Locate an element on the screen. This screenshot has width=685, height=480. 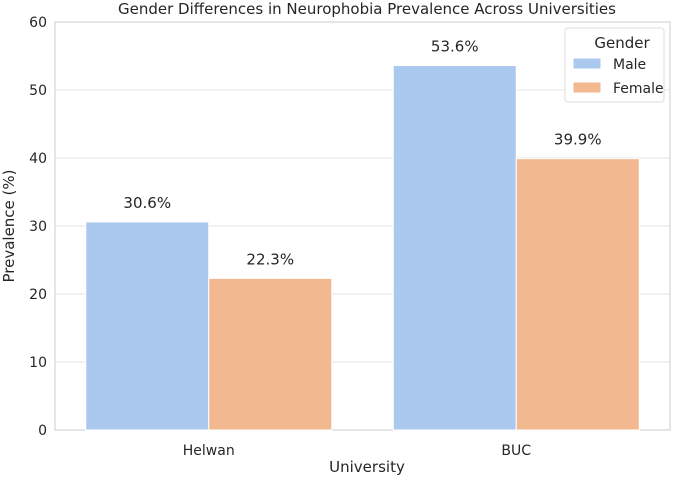
bar-female-buc is located at coordinates (577, 294).